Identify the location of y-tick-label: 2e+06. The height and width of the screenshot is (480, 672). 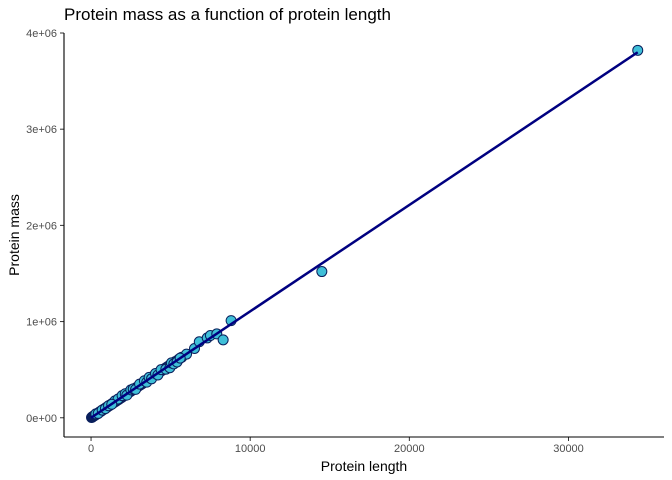
(41, 226).